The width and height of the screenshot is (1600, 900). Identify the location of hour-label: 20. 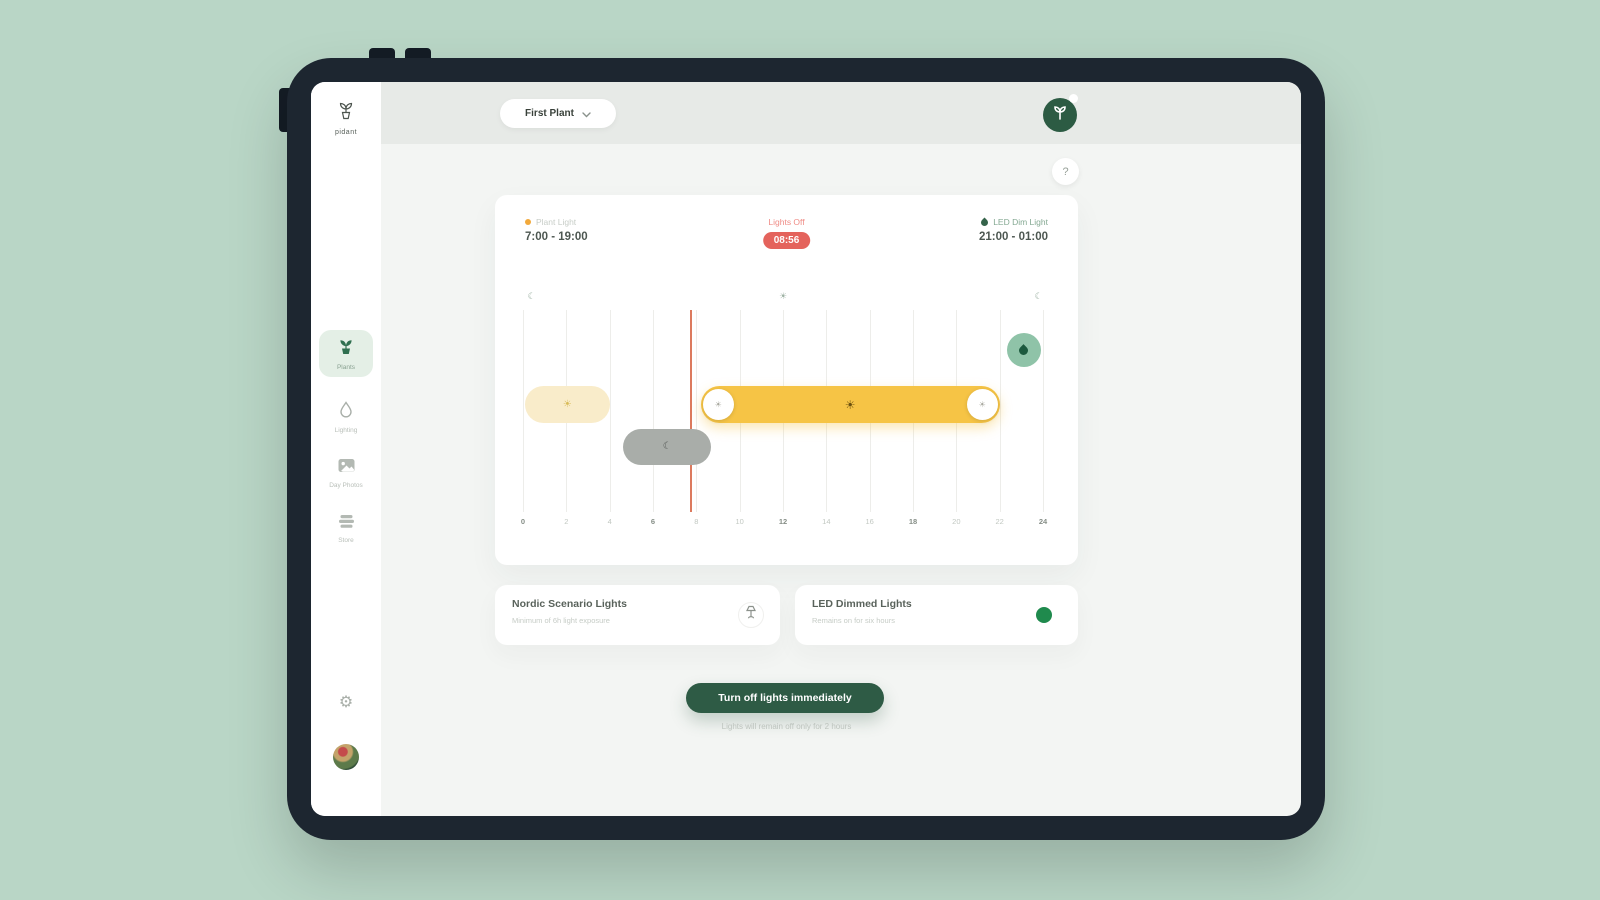
(956, 521).